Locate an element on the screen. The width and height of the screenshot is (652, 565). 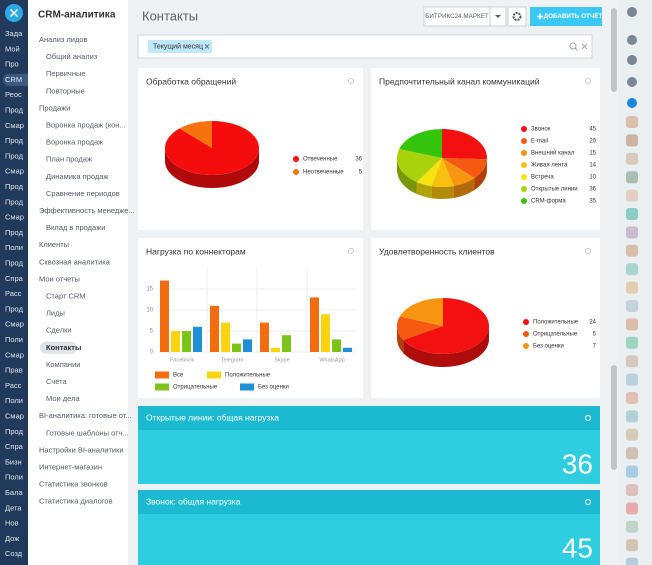
menu-item: Сделки is located at coordinates (59, 330).